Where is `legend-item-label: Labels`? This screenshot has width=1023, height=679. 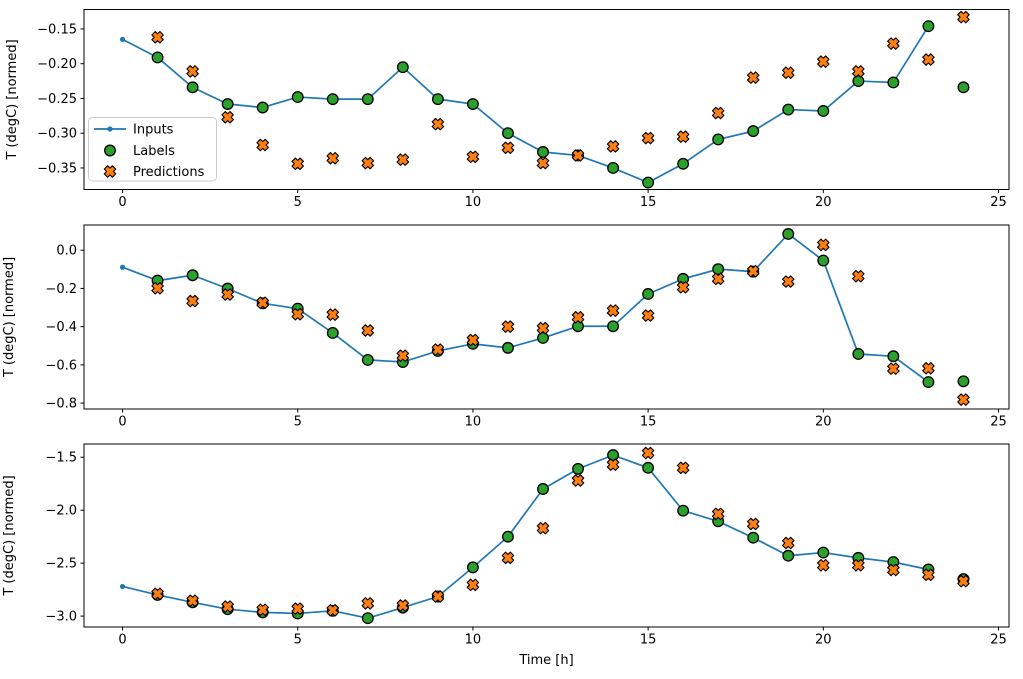
legend-item-label: Labels is located at coordinates (154, 151).